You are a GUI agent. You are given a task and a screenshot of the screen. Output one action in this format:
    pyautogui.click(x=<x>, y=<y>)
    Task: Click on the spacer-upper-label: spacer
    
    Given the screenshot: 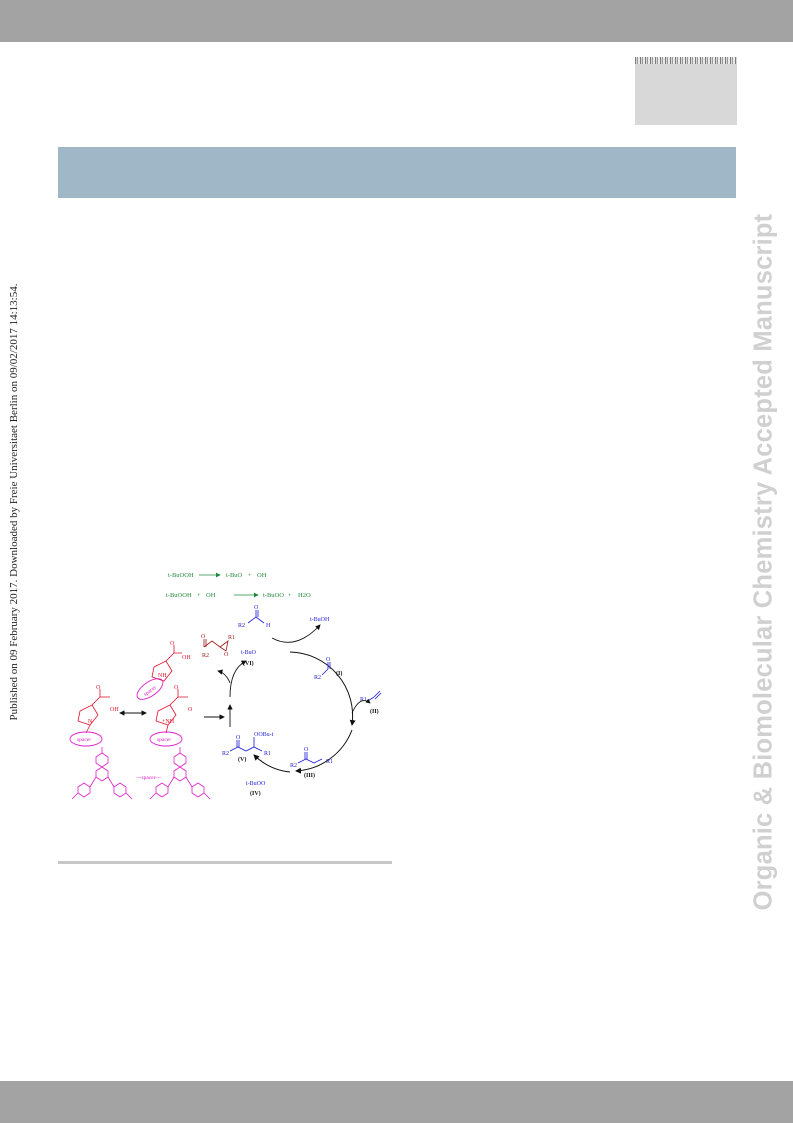 What is the action you would take?
    pyautogui.click(x=150, y=691)
    